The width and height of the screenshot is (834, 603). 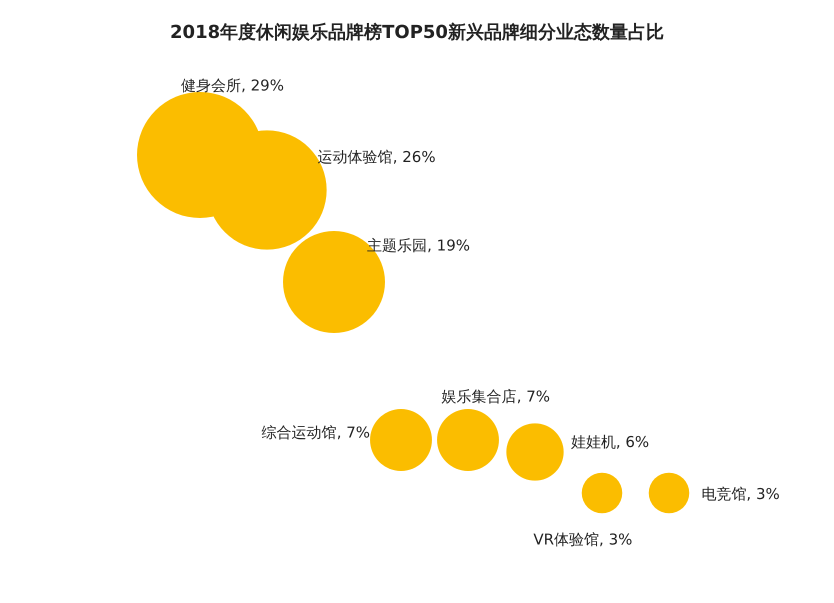 I want to click on category-label: 娱乐集合店, so click(x=479, y=397).